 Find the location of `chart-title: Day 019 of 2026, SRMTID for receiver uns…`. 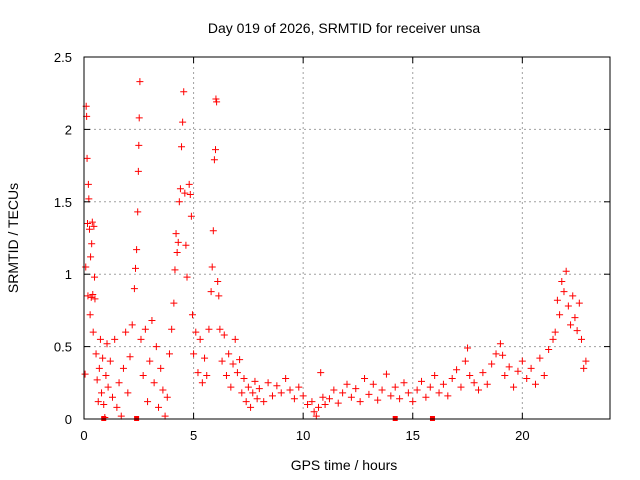

chart-title: Day 019 of 2026, SRMTID for receiver uns… is located at coordinates (344, 28).